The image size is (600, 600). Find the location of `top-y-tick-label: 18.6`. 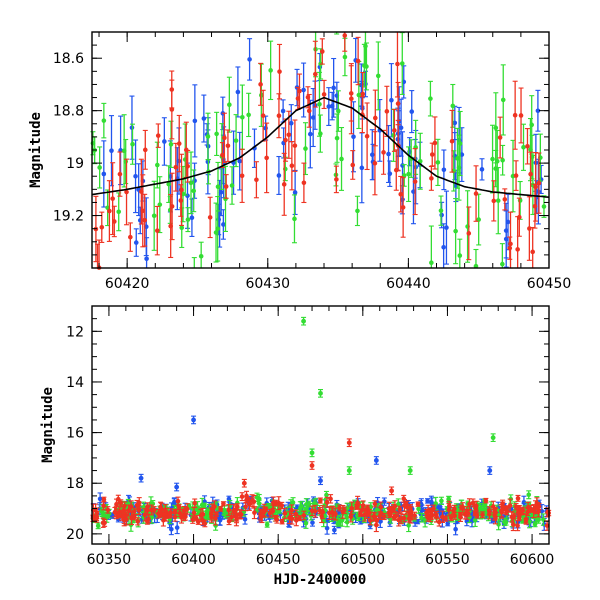

top-y-tick-label: 18.6 is located at coordinates (68, 59).